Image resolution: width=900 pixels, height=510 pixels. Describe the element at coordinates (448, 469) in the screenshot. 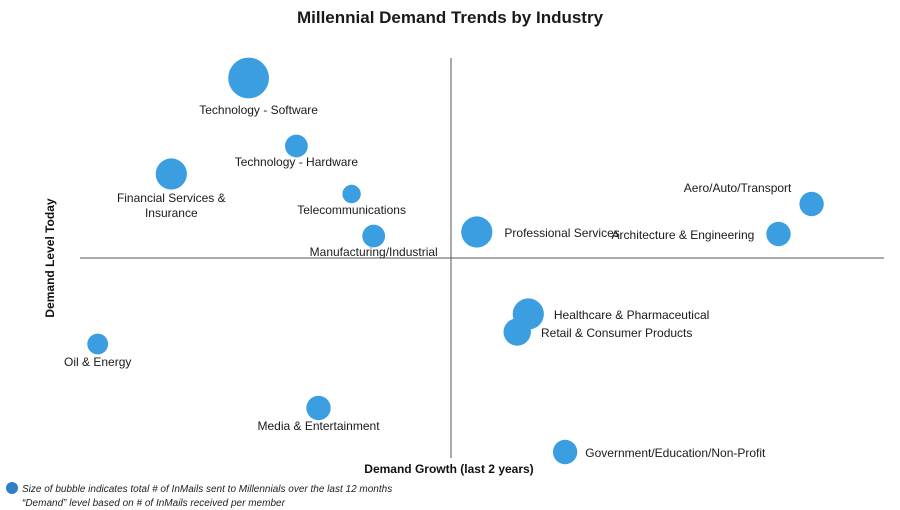

I see `x-axis-title: Demand Growth (last 2 years)` at that location.